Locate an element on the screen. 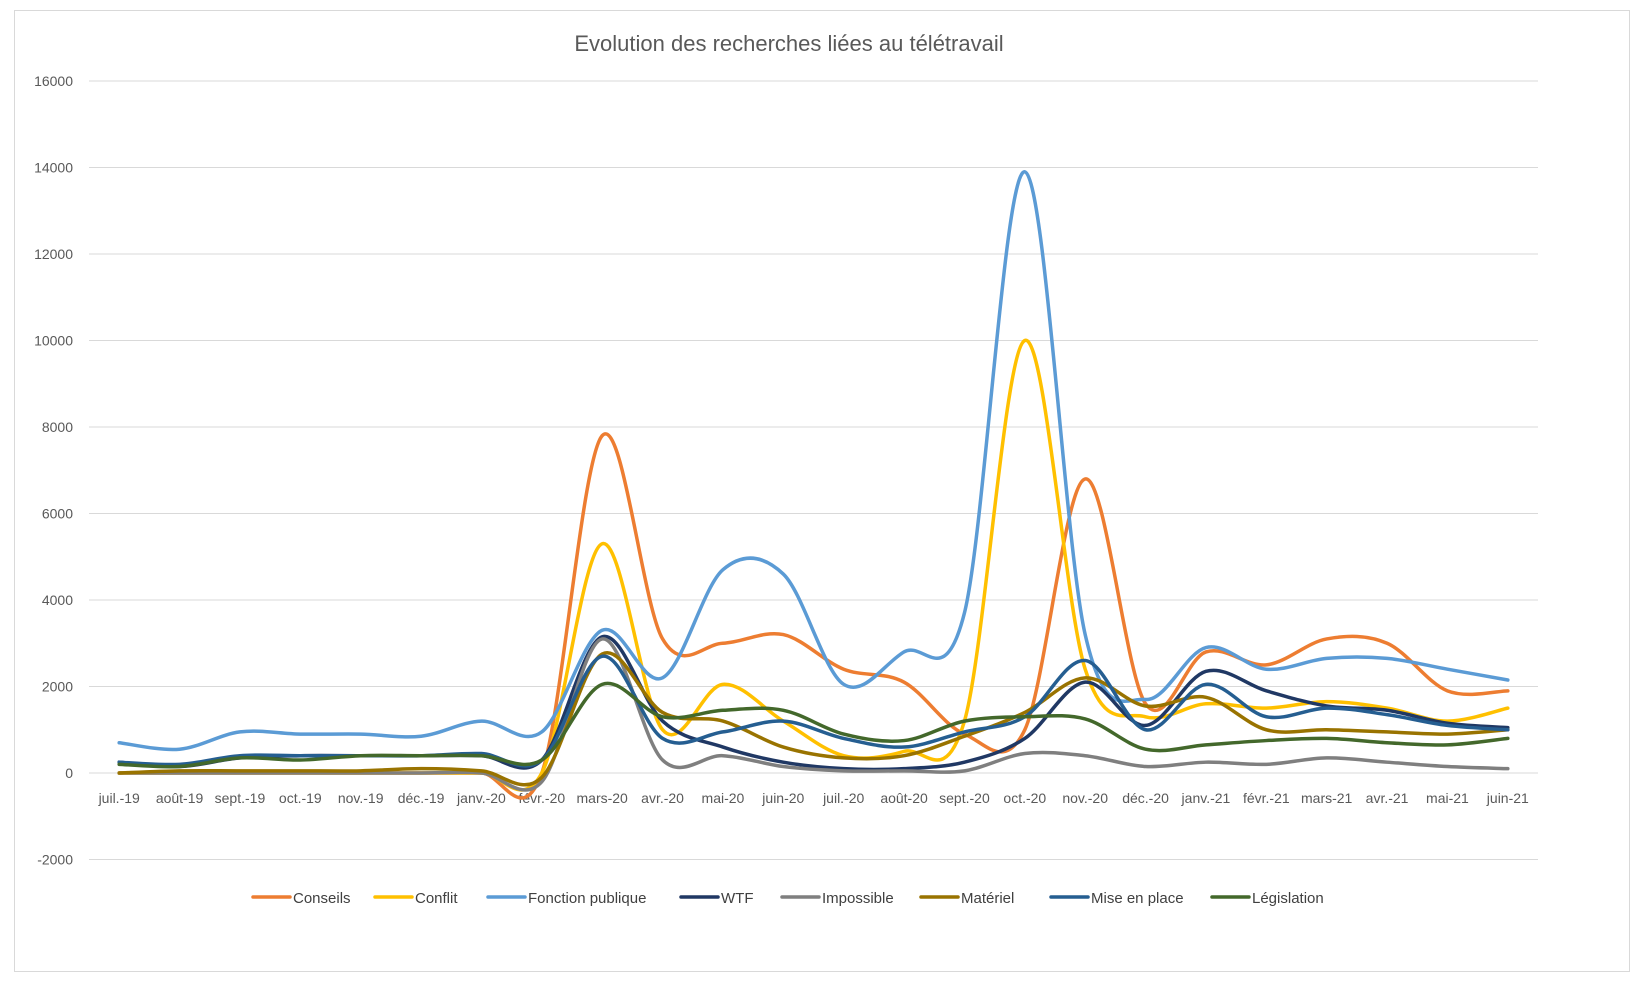  legend-item: Mise en place is located at coordinates (1116, 898).